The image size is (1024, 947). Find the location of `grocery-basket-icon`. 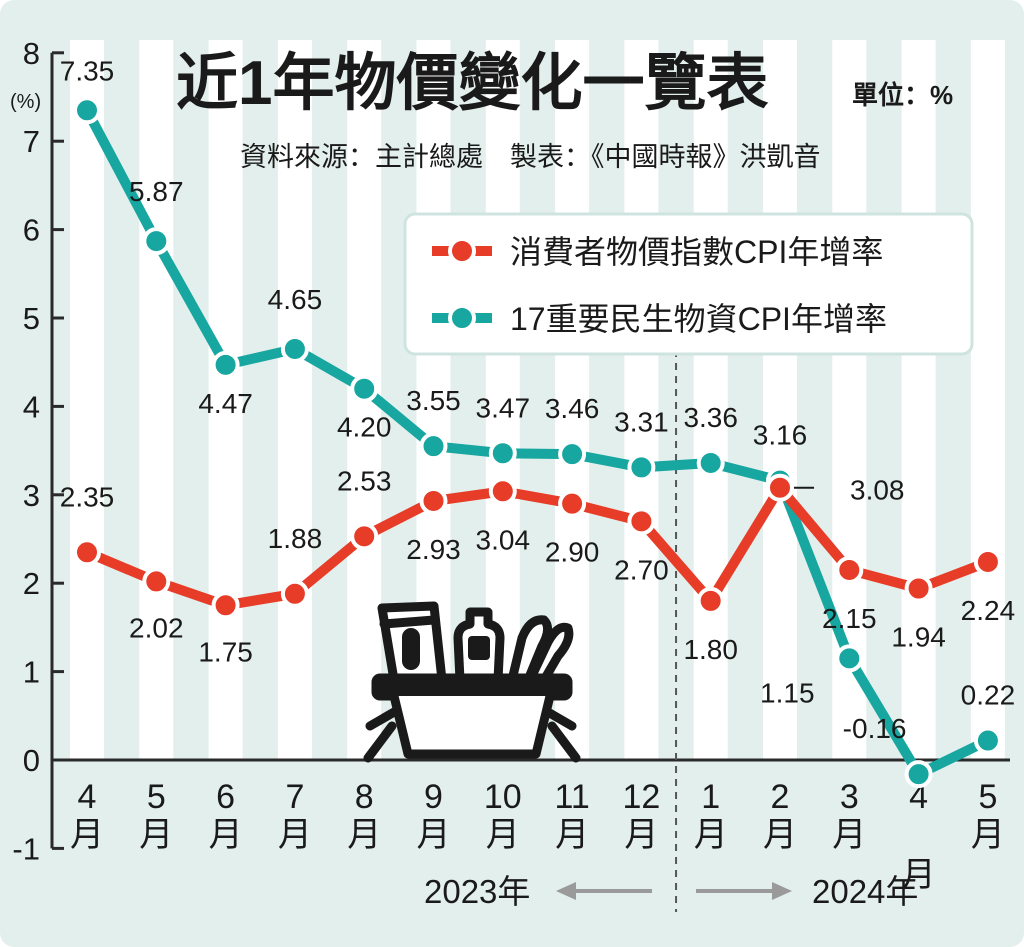

grocery-basket-icon is located at coordinates (472, 682).